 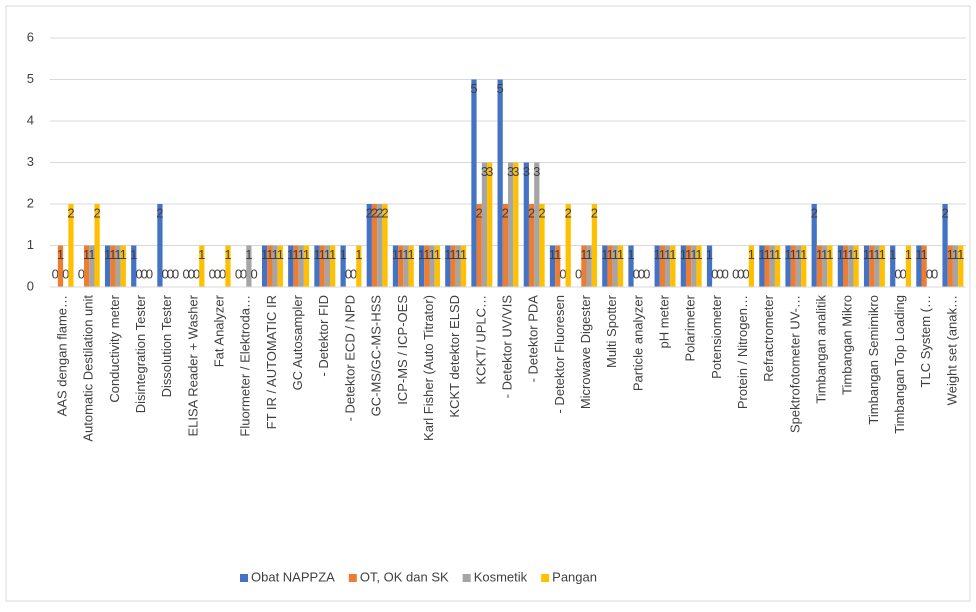 I want to click on x-tick-label: - Detektor ECD / NPD, so click(x=349, y=358).